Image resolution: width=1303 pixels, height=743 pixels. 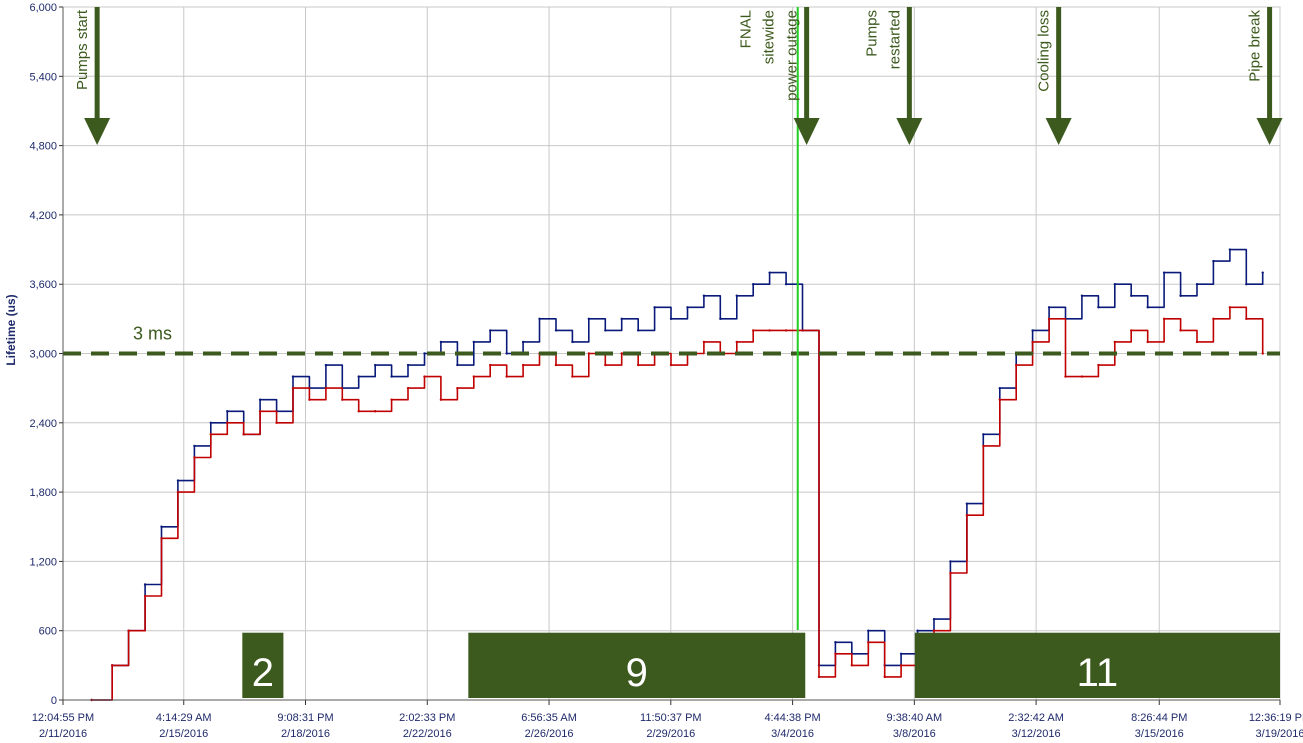 I want to click on x-tick-time: 11:50:37 PM, so click(x=671, y=718).